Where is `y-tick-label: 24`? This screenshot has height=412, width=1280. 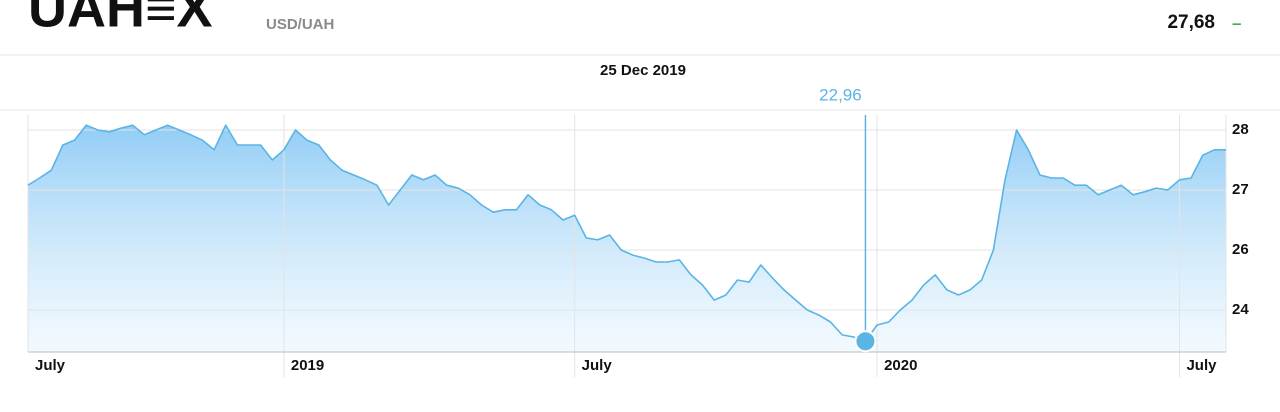 y-tick-label: 24 is located at coordinates (1240, 309).